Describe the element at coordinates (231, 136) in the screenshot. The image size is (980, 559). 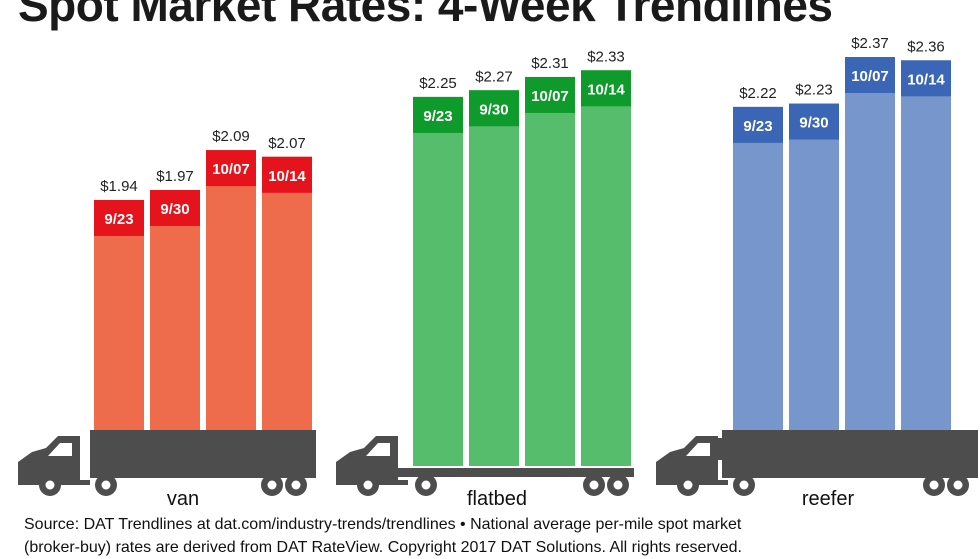
I see `van-value-label-3: $2.09` at that location.